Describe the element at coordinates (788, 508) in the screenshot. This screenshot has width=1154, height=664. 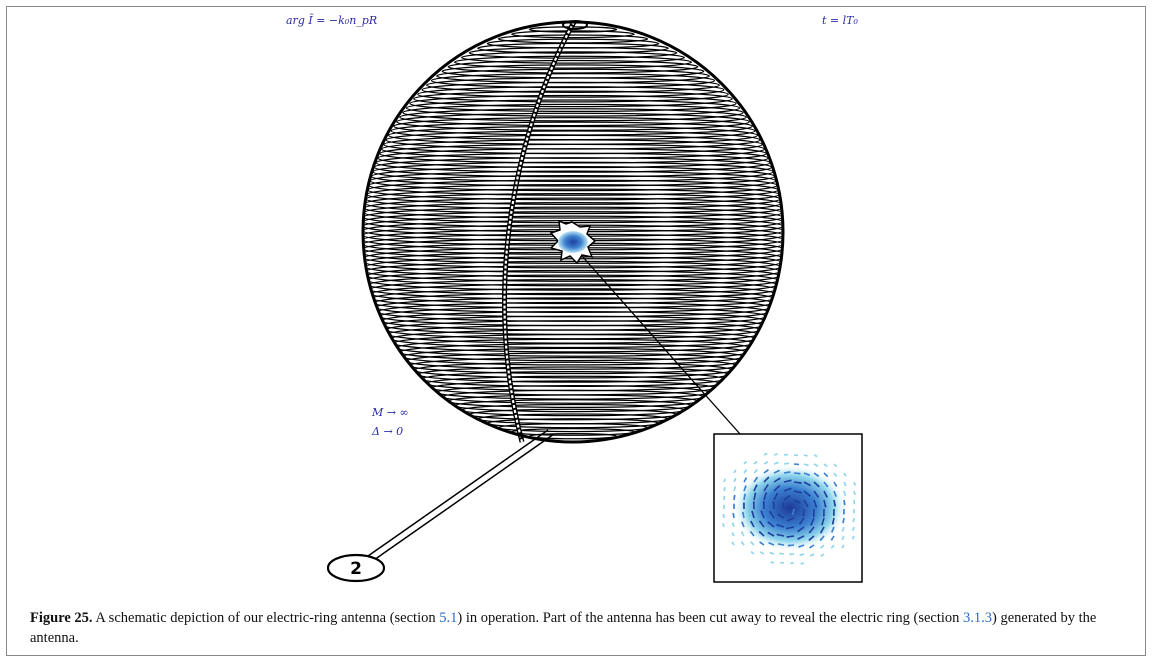
I see `field-inset` at that location.